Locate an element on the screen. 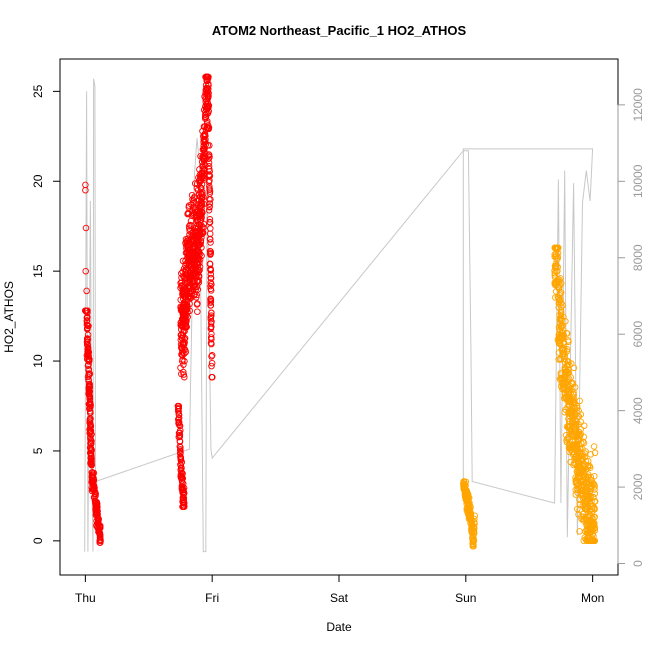  x-axis-label: Date is located at coordinates (339, 627).